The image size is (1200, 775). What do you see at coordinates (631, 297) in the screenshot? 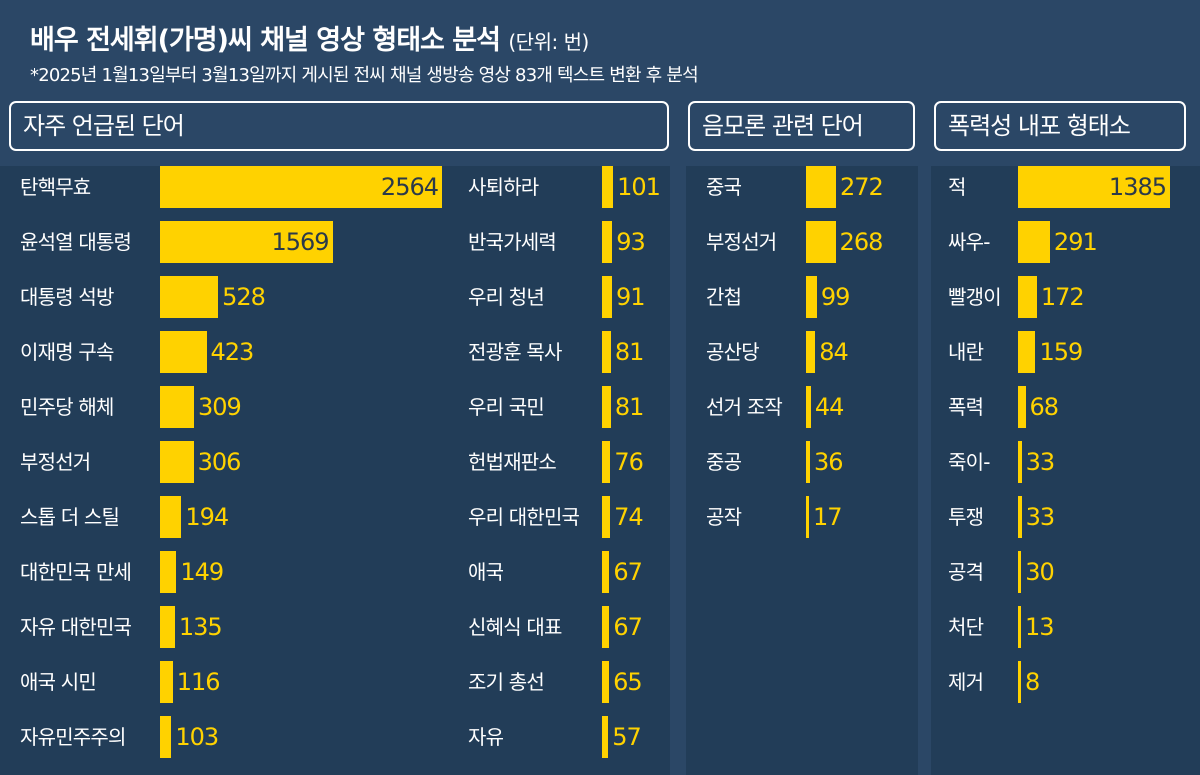
I see `value-label: 91` at bounding box center [631, 297].